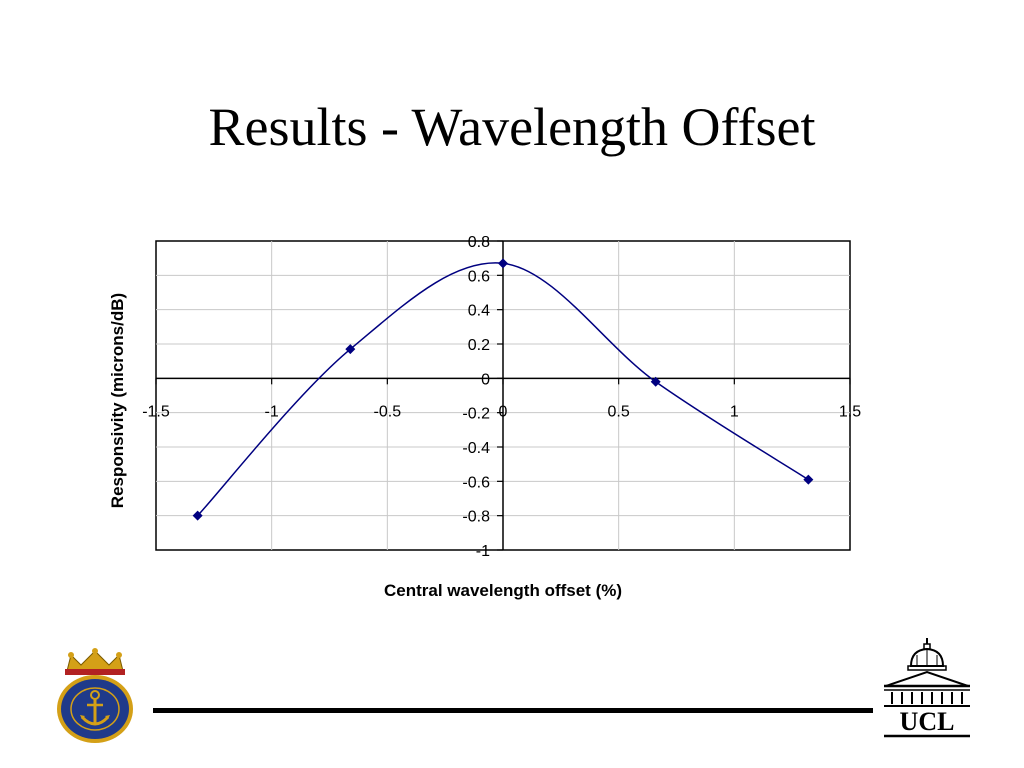  Describe the element at coordinates (734, 411) in the screenshot. I see `x-tick-label: 1` at that location.